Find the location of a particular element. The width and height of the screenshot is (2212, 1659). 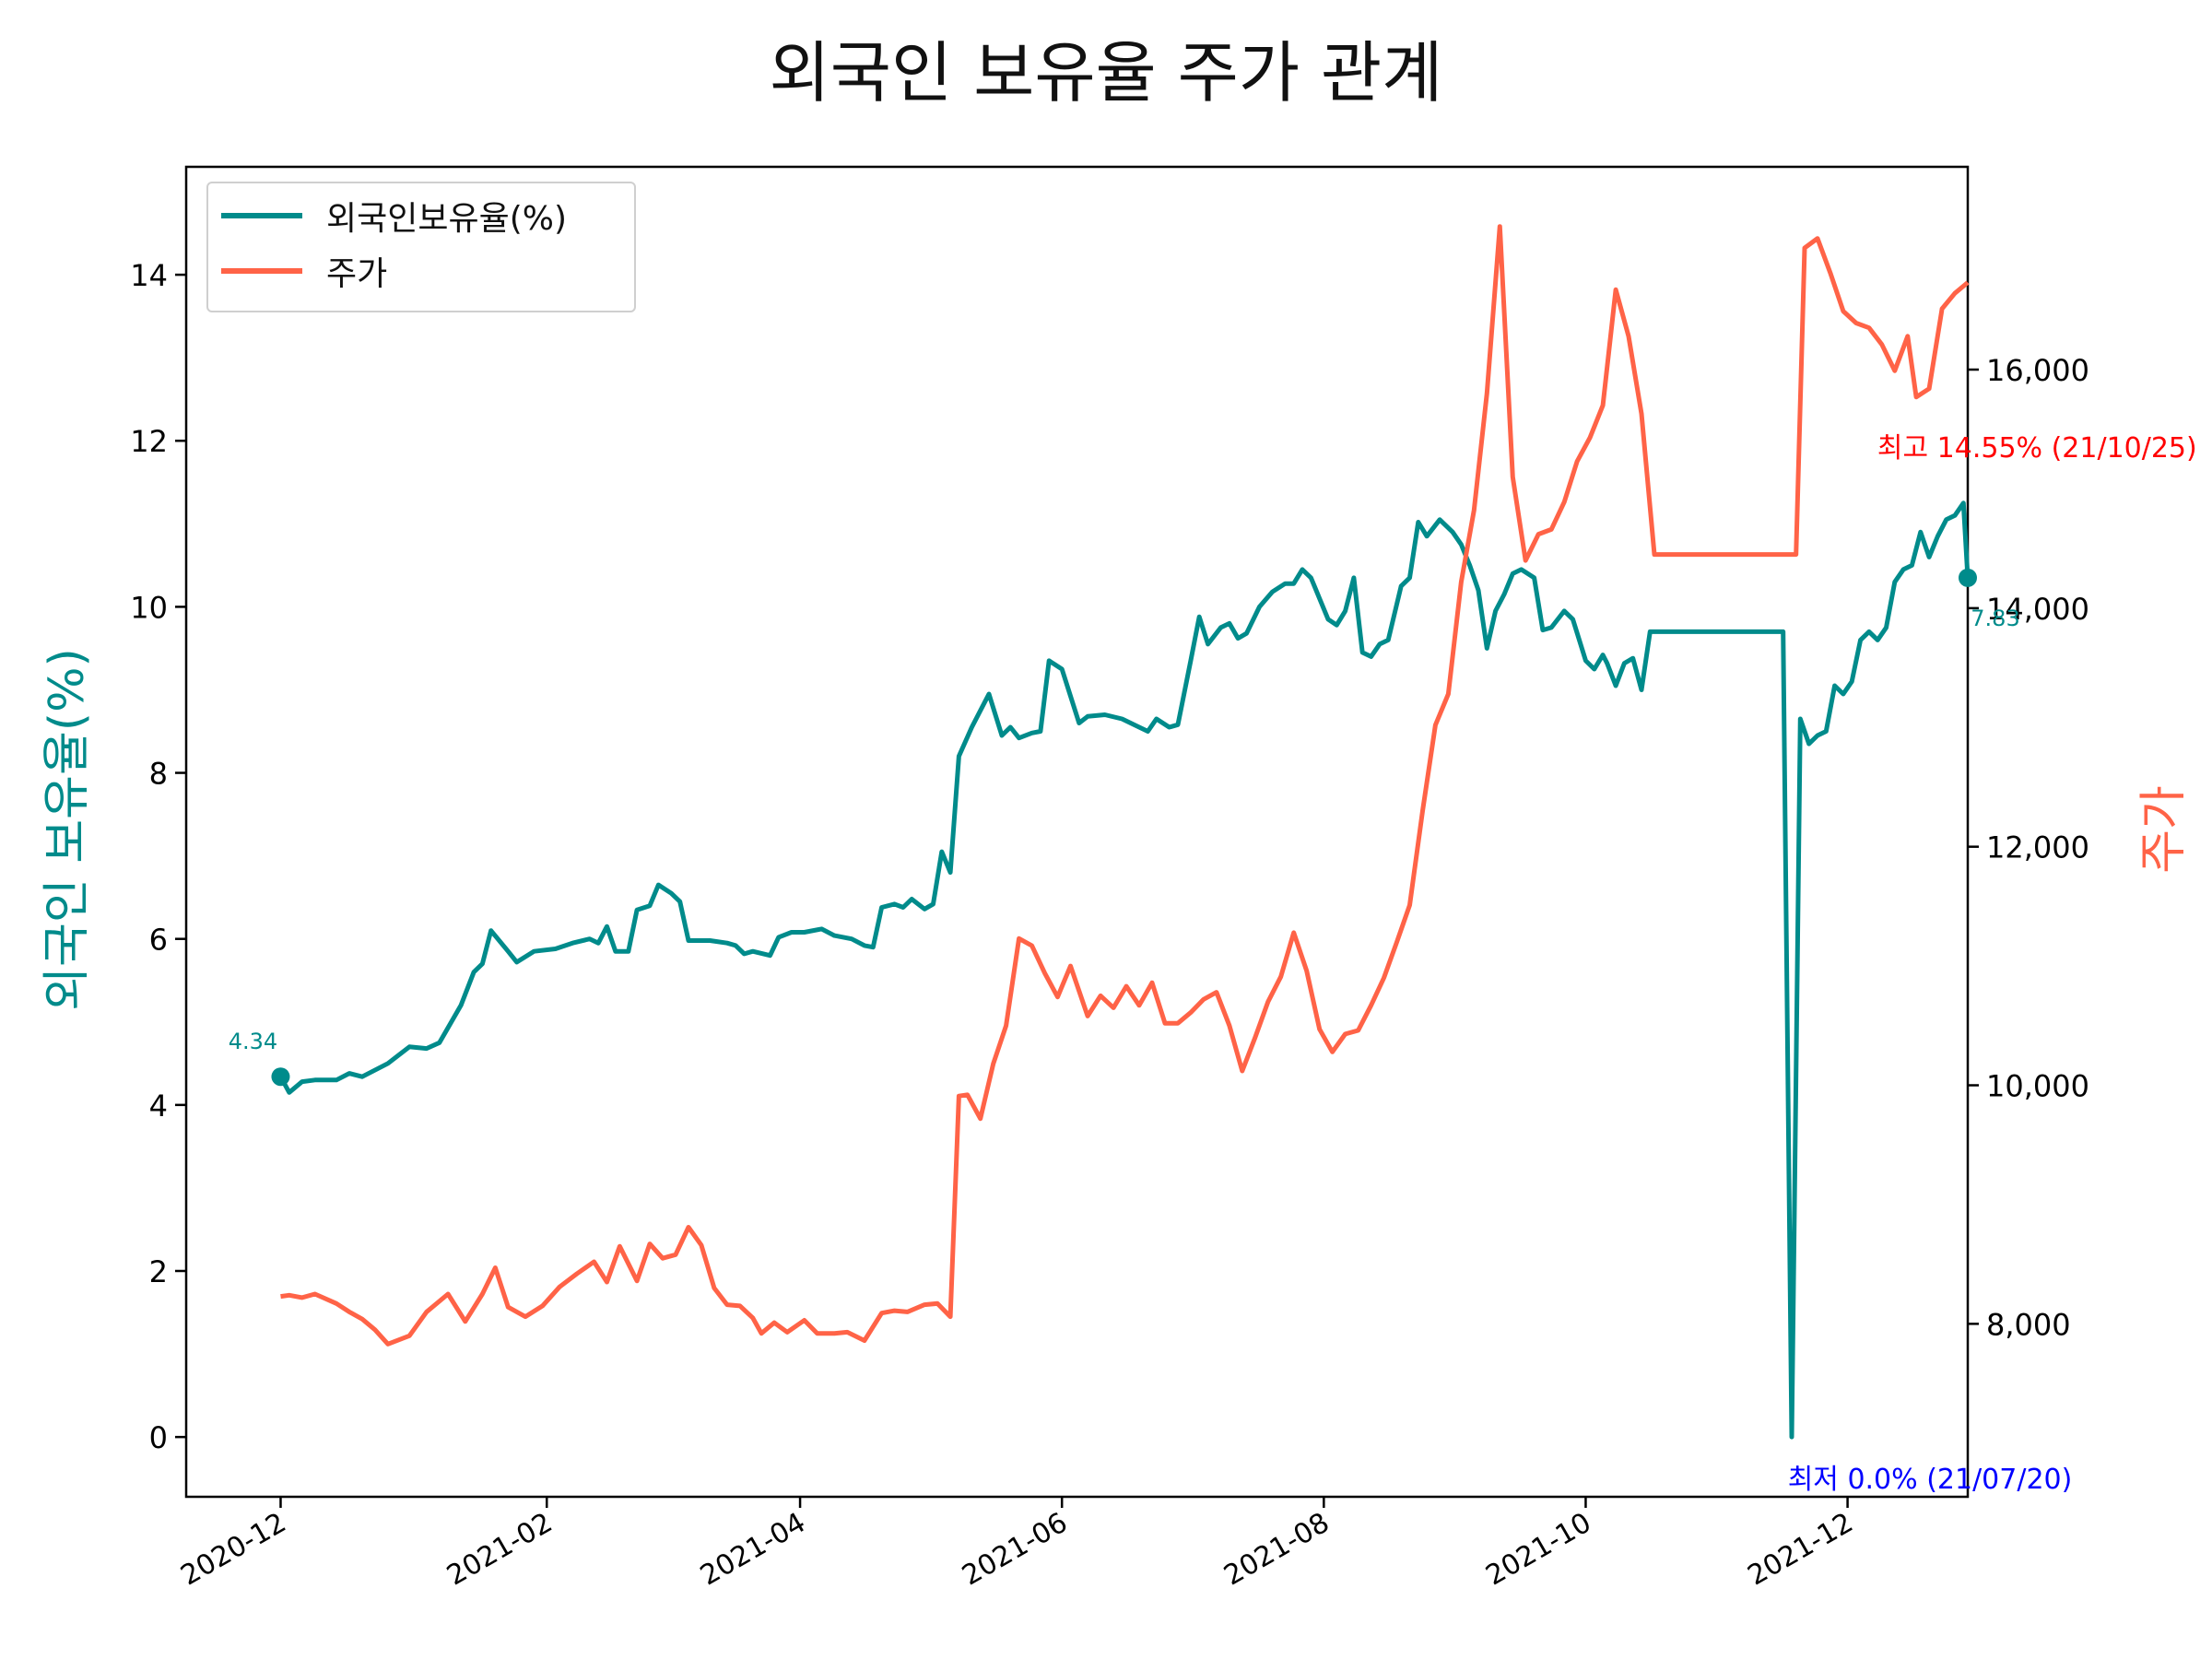

start-value-label: 4.34 is located at coordinates (253, 1041).